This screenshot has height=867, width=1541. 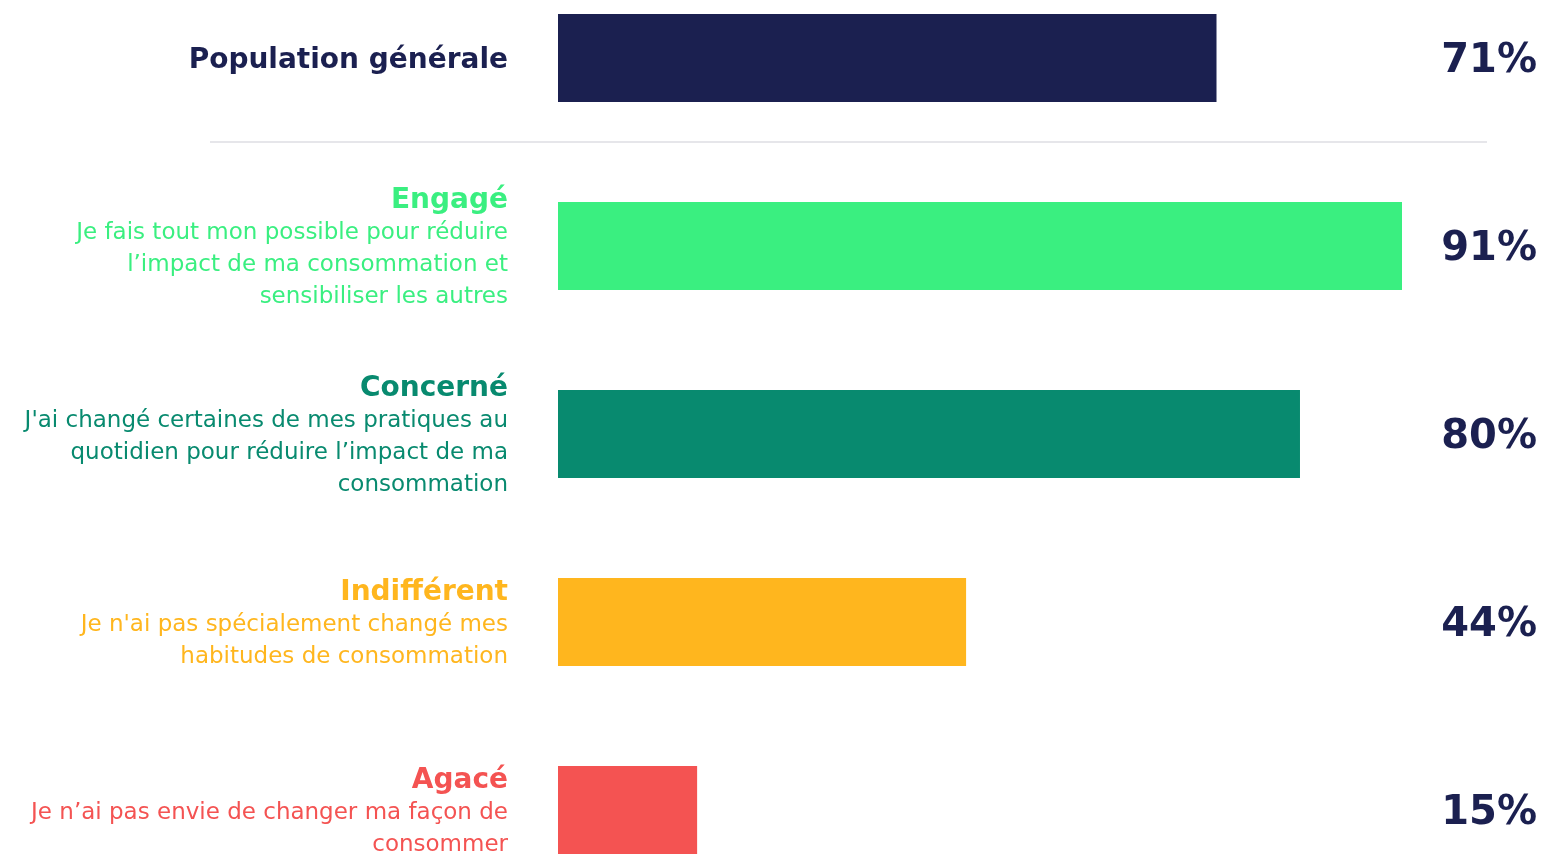 I want to click on data-label: 15%, so click(x=1489, y=810).